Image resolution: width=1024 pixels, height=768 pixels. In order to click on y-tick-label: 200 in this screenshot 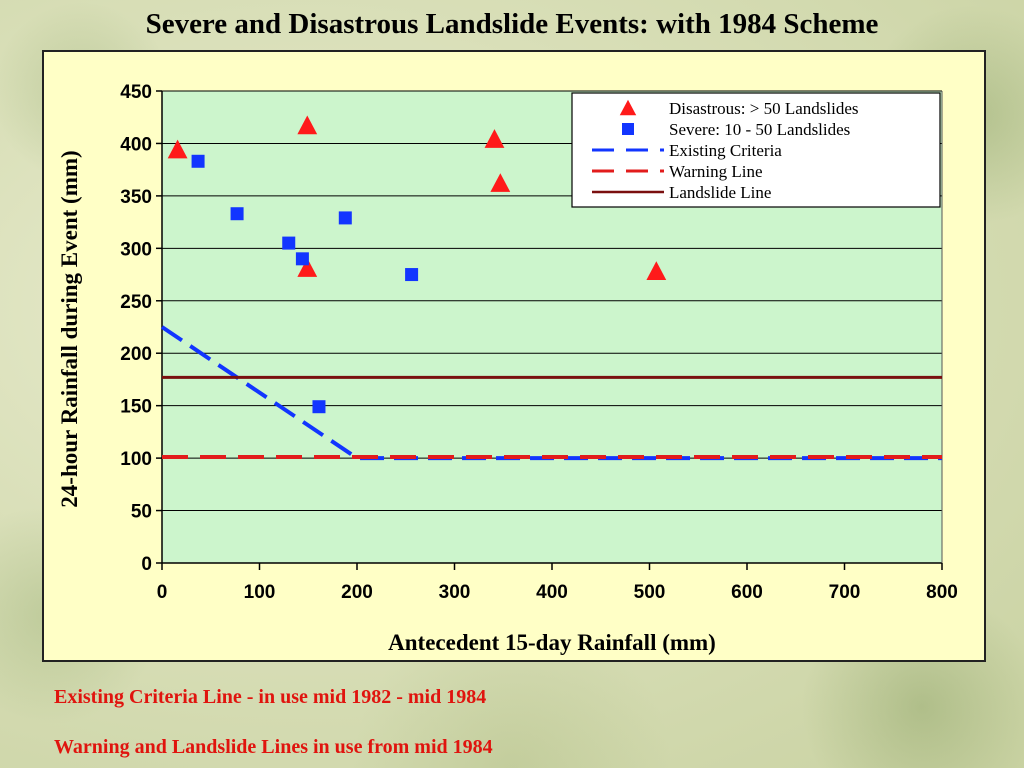, I will do `click(136, 354)`.